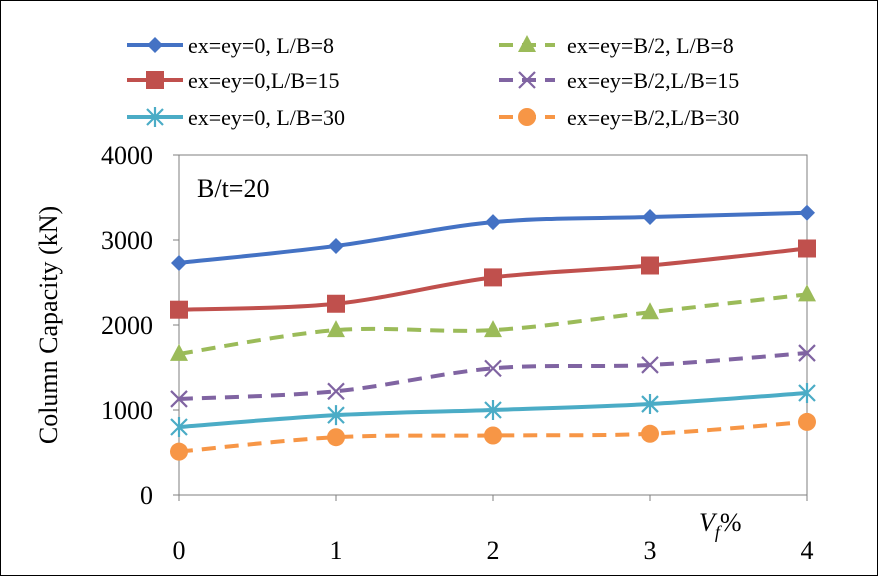 This screenshot has height=580, width=878. Describe the element at coordinates (527, 117) in the screenshot. I see `legend-marker-circle` at that location.